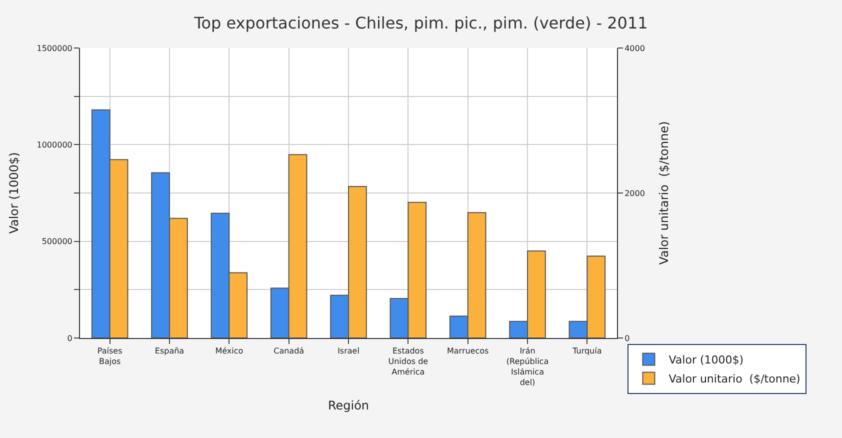  What do you see at coordinates (467, 351) in the screenshot?
I see `x-tick-label: Marruecos` at bounding box center [467, 351].